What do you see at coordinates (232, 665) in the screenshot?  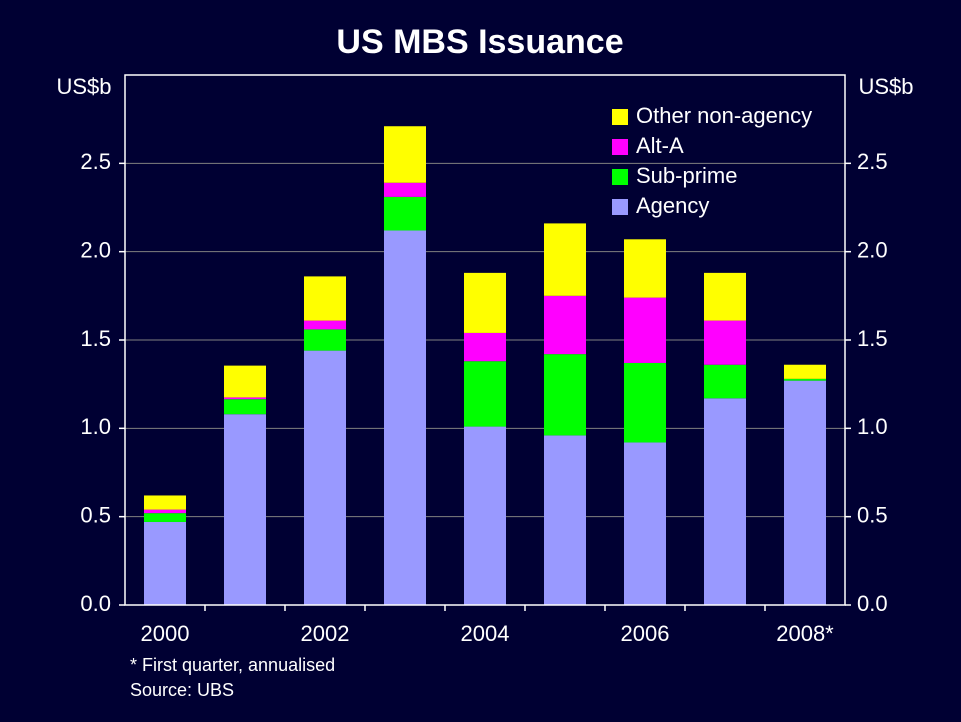 I see `footnote: * First quarter, annualised` at bounding box center [232, 665].